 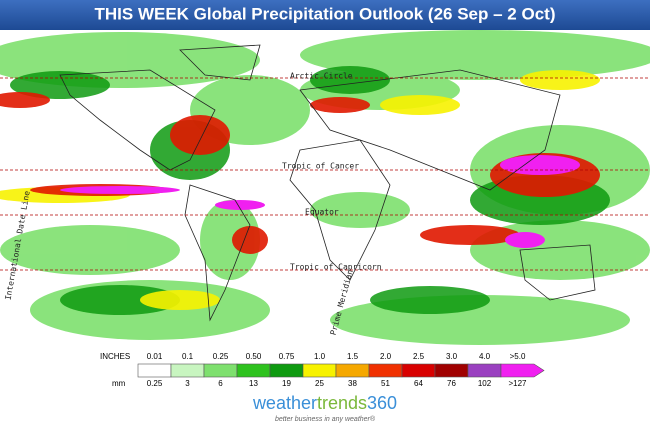 I want to click on legend-mm-label: 6, so click(x=220, y=383).